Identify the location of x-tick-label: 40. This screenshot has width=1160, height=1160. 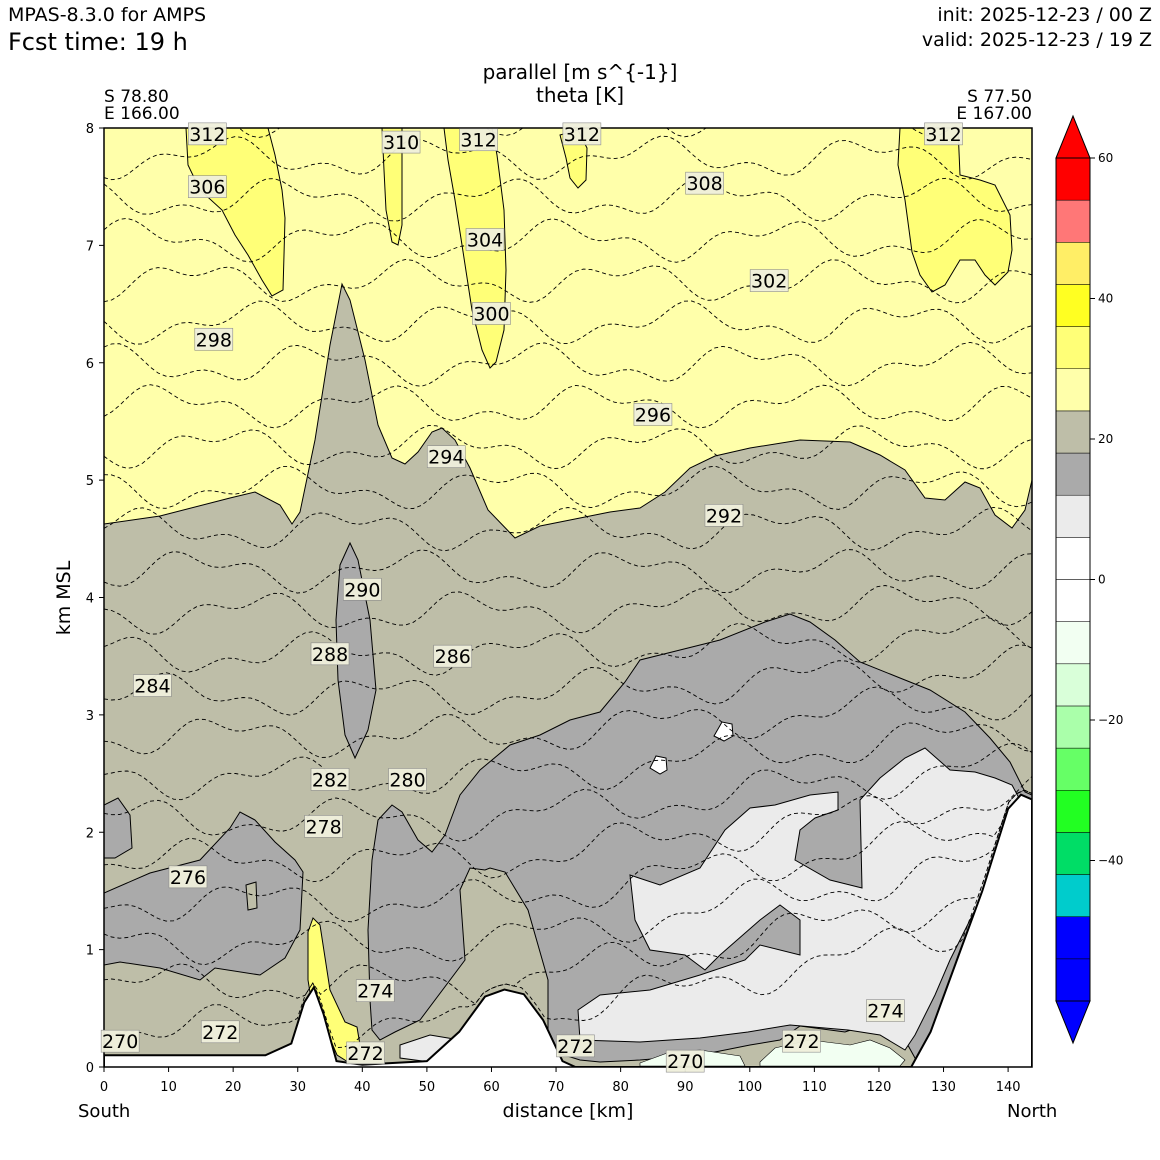
(362, 1087).